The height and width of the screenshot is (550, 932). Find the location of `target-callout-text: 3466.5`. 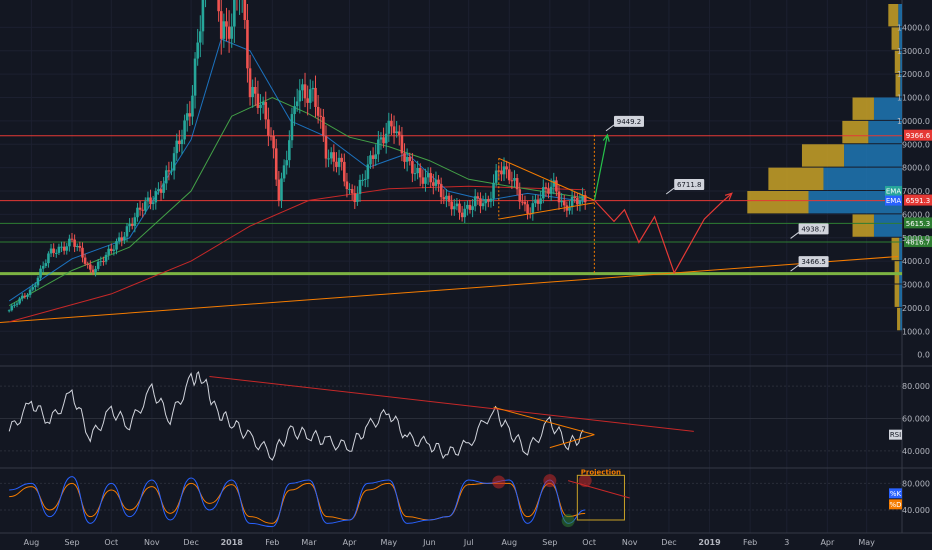

target-callout-text: 3466.5 is located at coordinates (813, 262).